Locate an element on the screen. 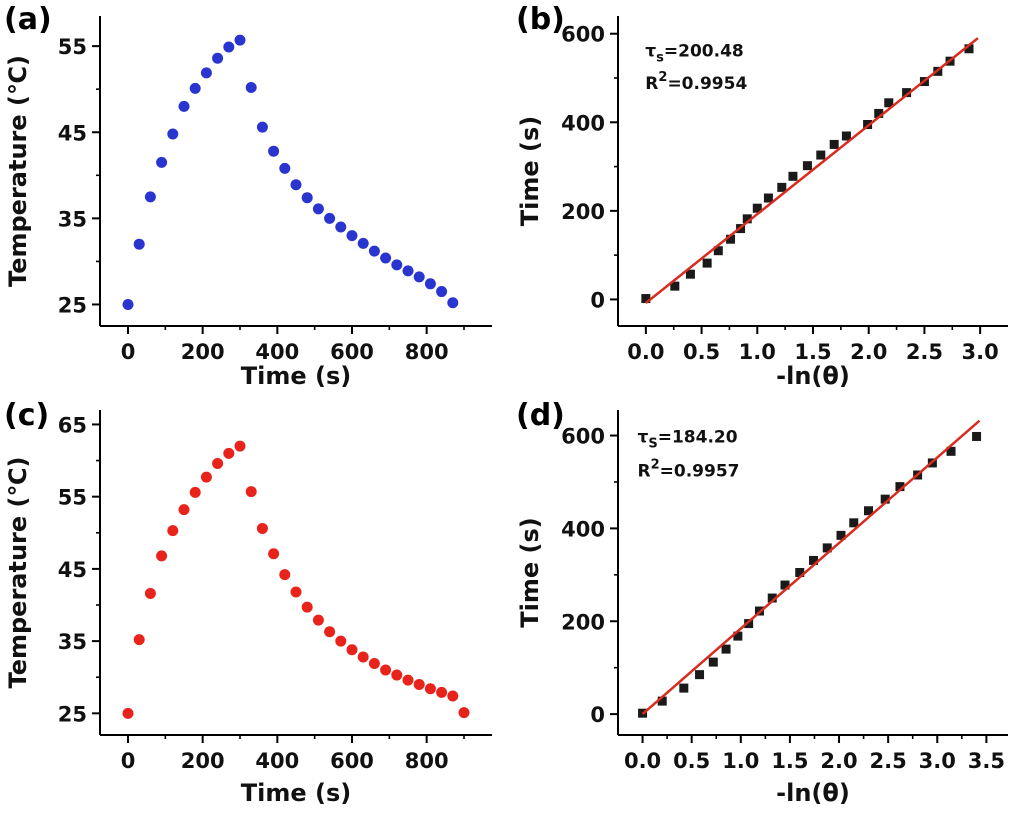  y-tick-label: 400 is located at coordinates (583, 529).